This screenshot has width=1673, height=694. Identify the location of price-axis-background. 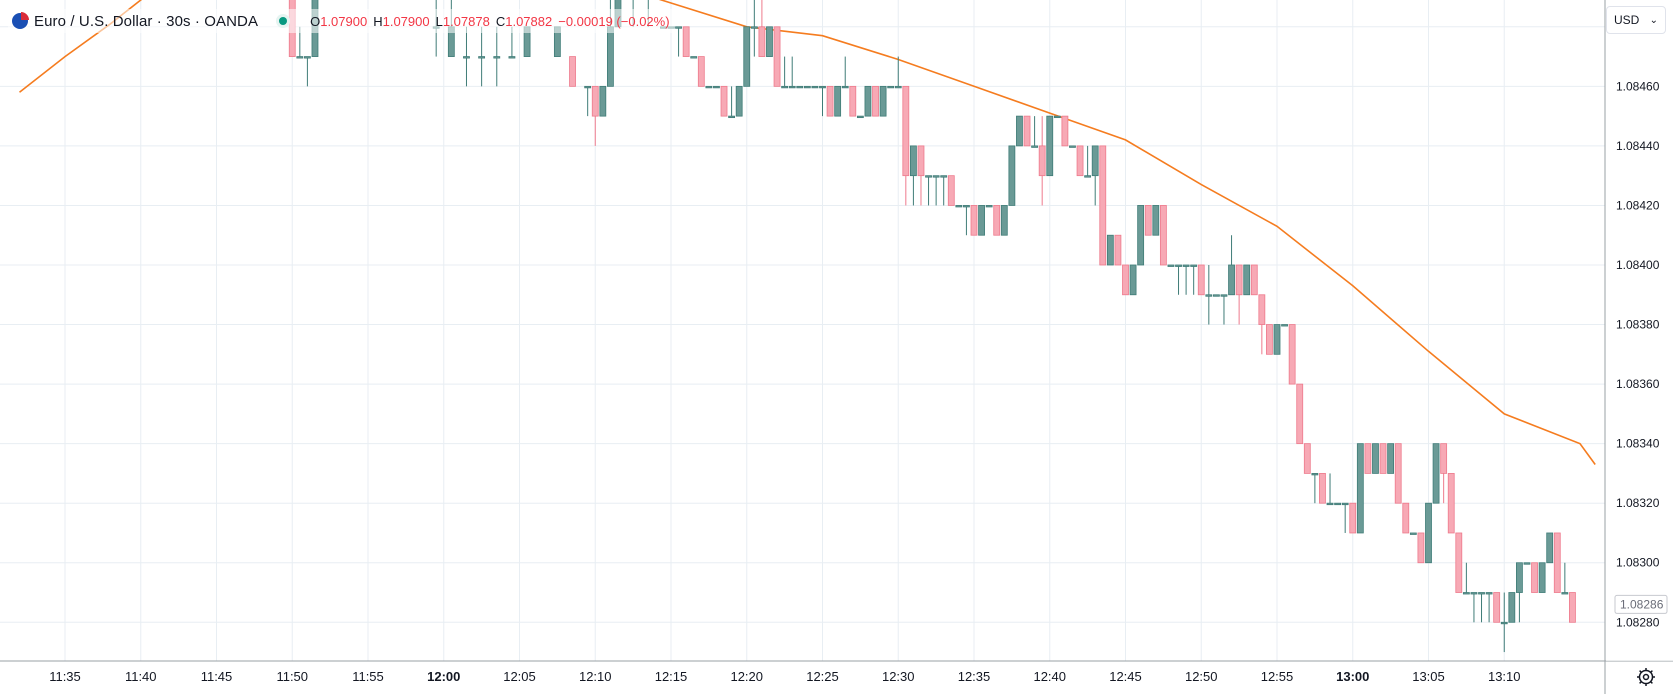
(1639, 330).